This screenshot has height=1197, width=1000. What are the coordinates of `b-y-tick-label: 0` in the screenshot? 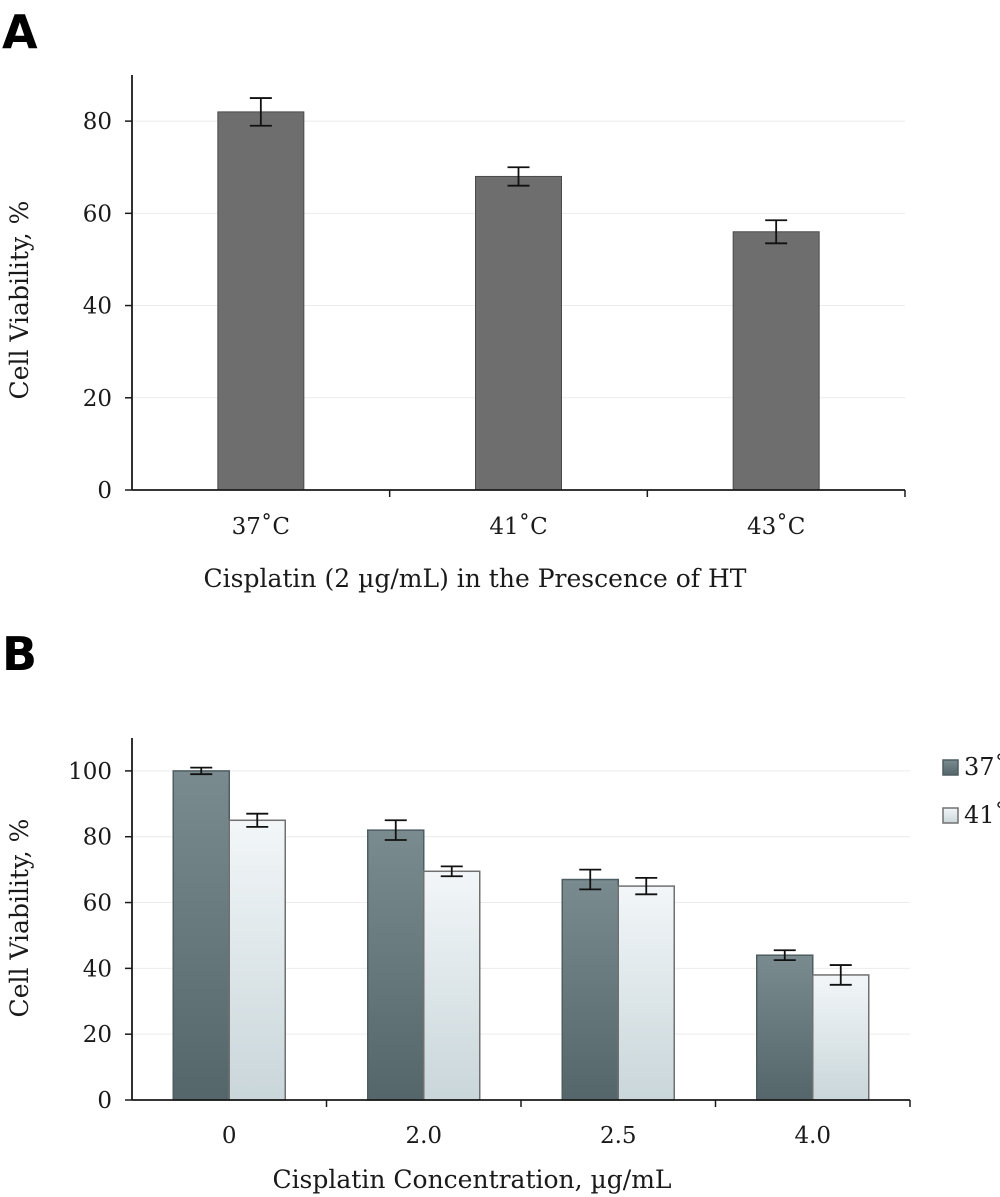 It's located at (104, 1101).